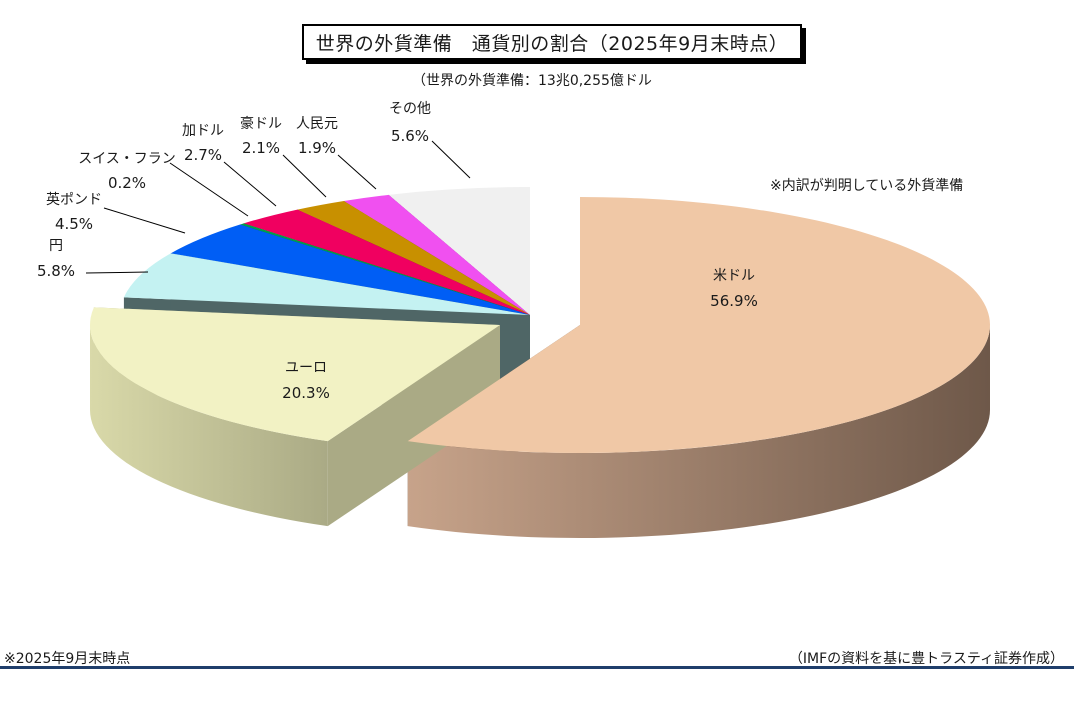  Describe the element at coordinates (410, 136) in the screenshot. I see `slice-value-label: 5.6%` at that location.